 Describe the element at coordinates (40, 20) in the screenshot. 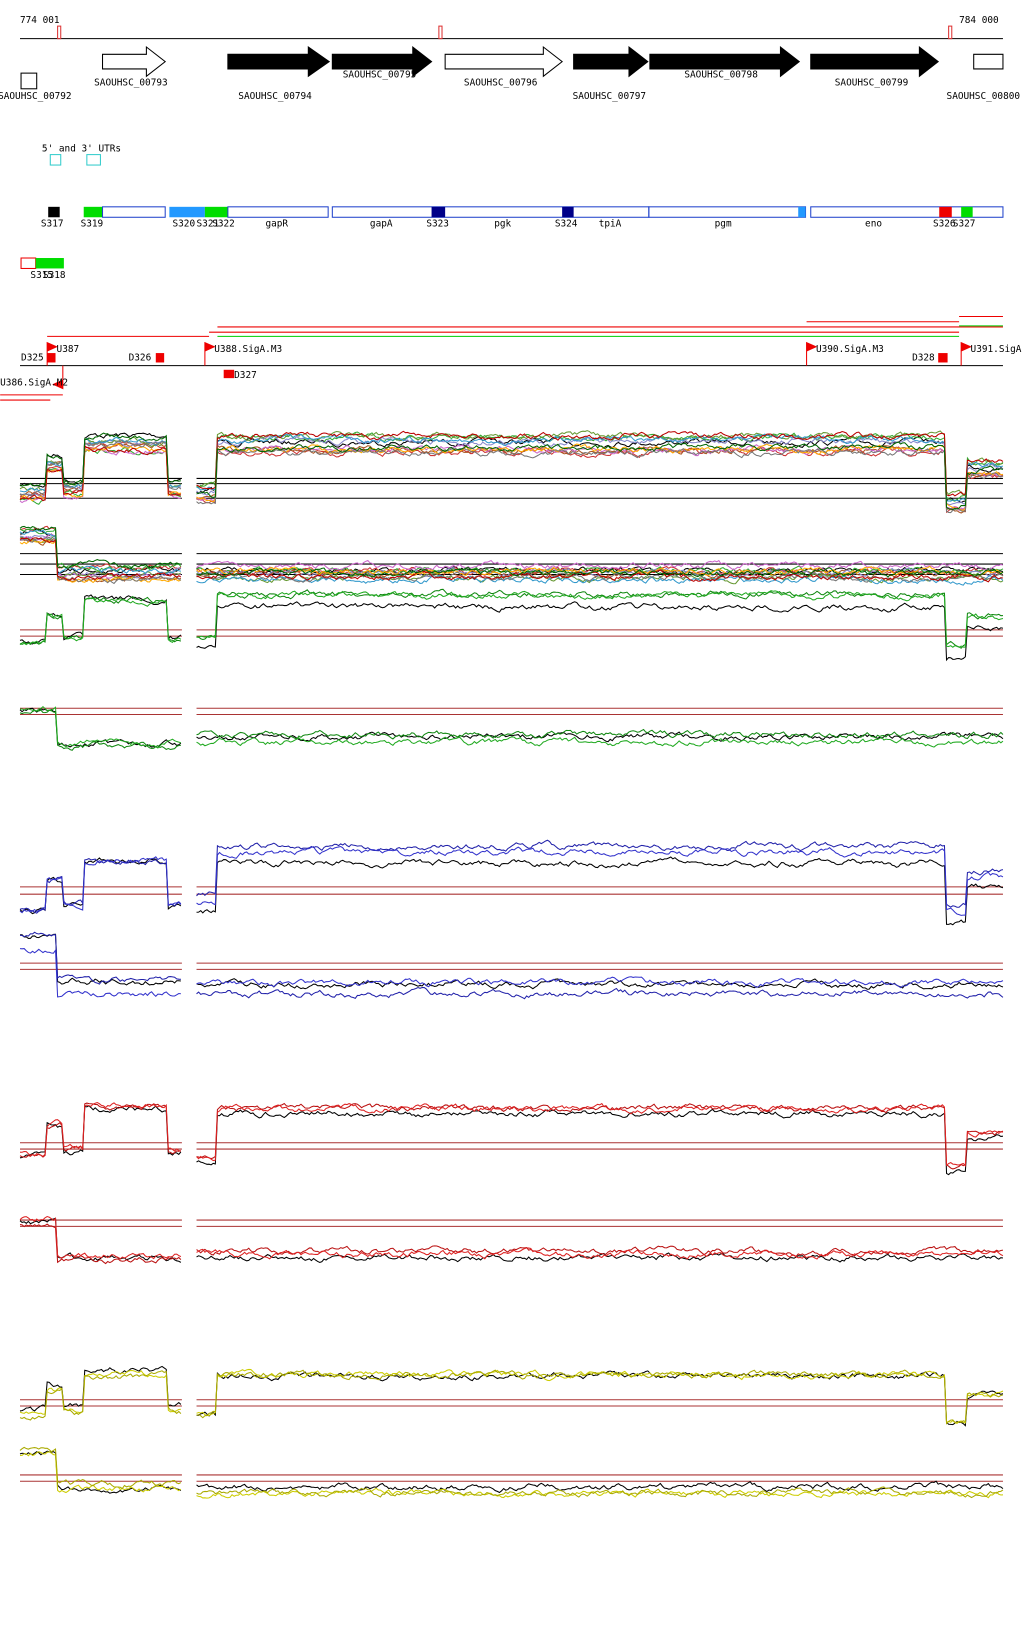

I see `coord-start: 774 001` at that location.